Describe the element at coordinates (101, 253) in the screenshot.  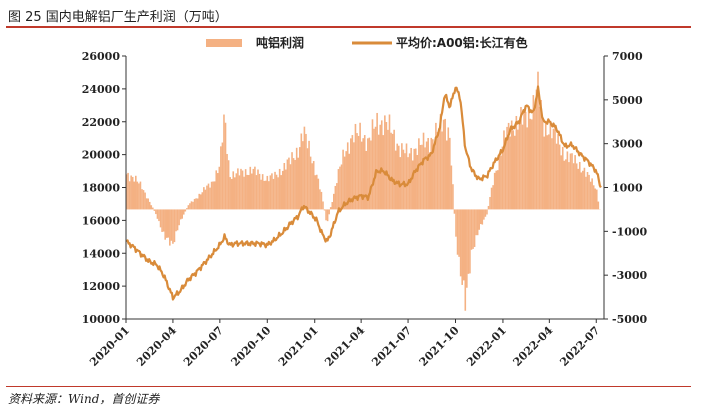
I see `left-tick-label: 14000` at that location.